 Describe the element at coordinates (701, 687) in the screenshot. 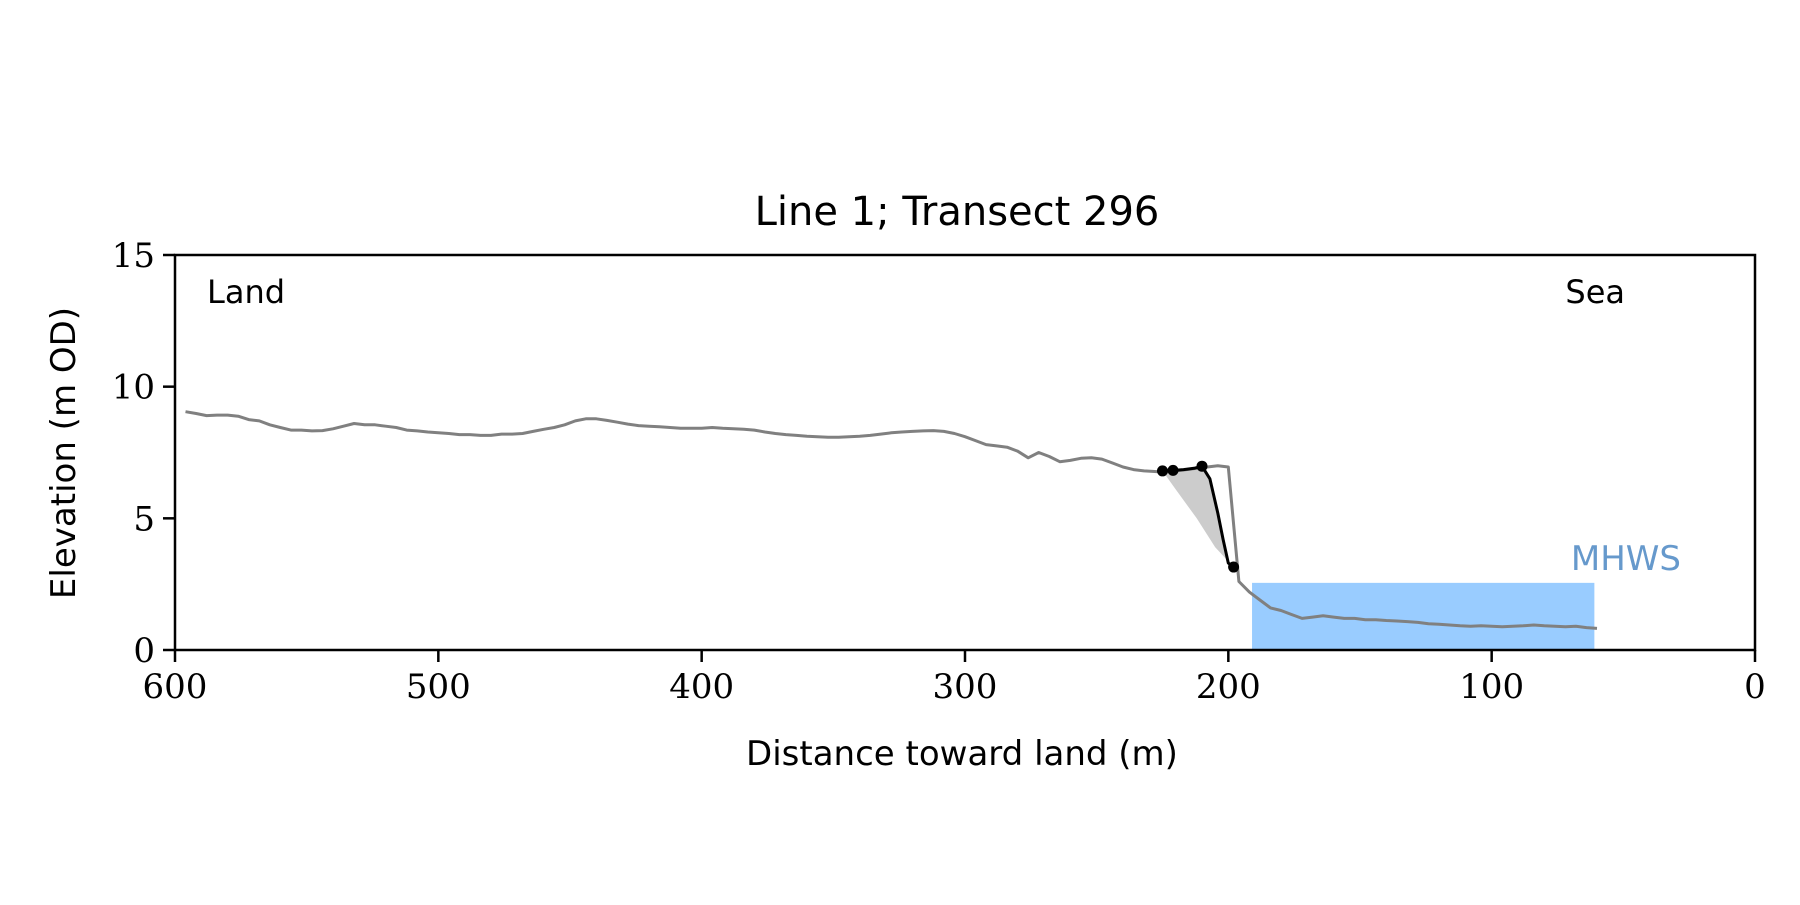

I see `x-tick-label: 400` at that location.